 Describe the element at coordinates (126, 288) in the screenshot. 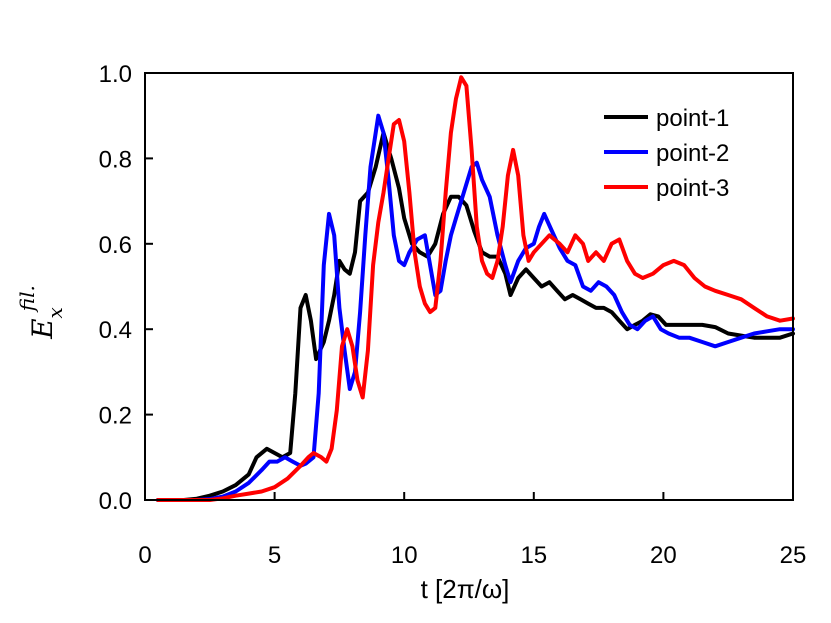

I see `y-axis: 0.0 0.2 0.4 0.6 0.8 1.0` at that location.